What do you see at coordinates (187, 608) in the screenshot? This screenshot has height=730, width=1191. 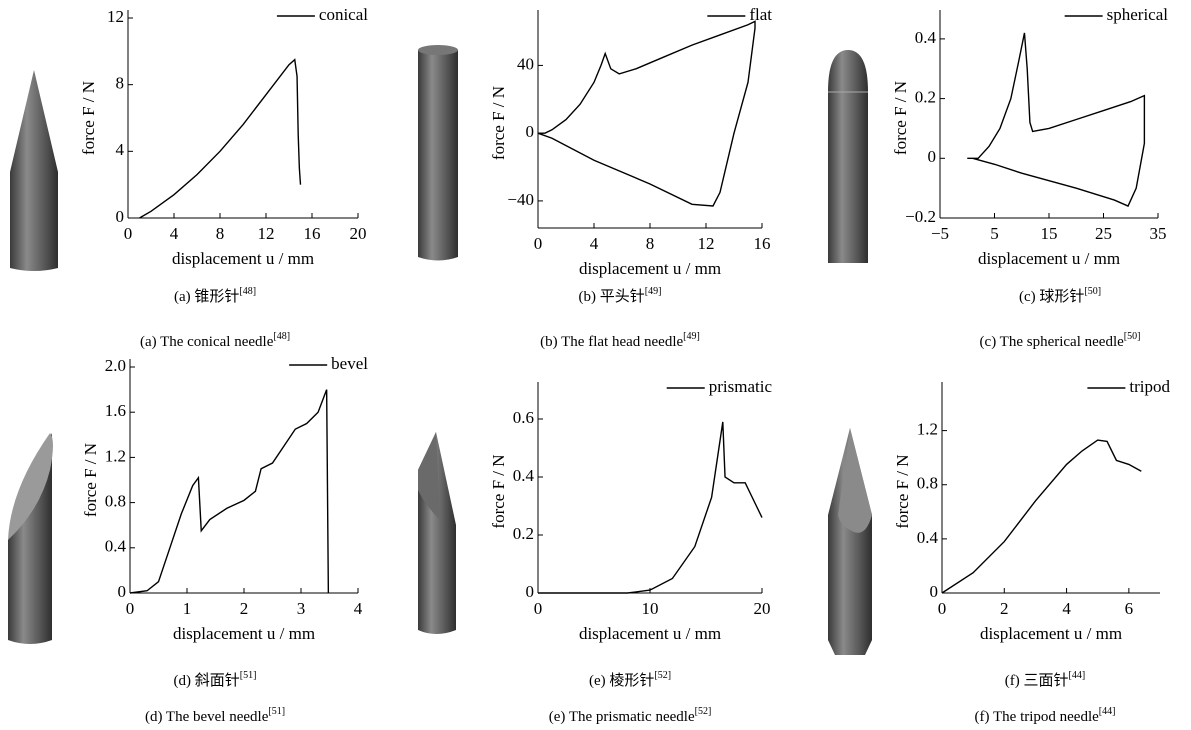 I see `x-tick-label: 1` at bounding box center [187, 608].